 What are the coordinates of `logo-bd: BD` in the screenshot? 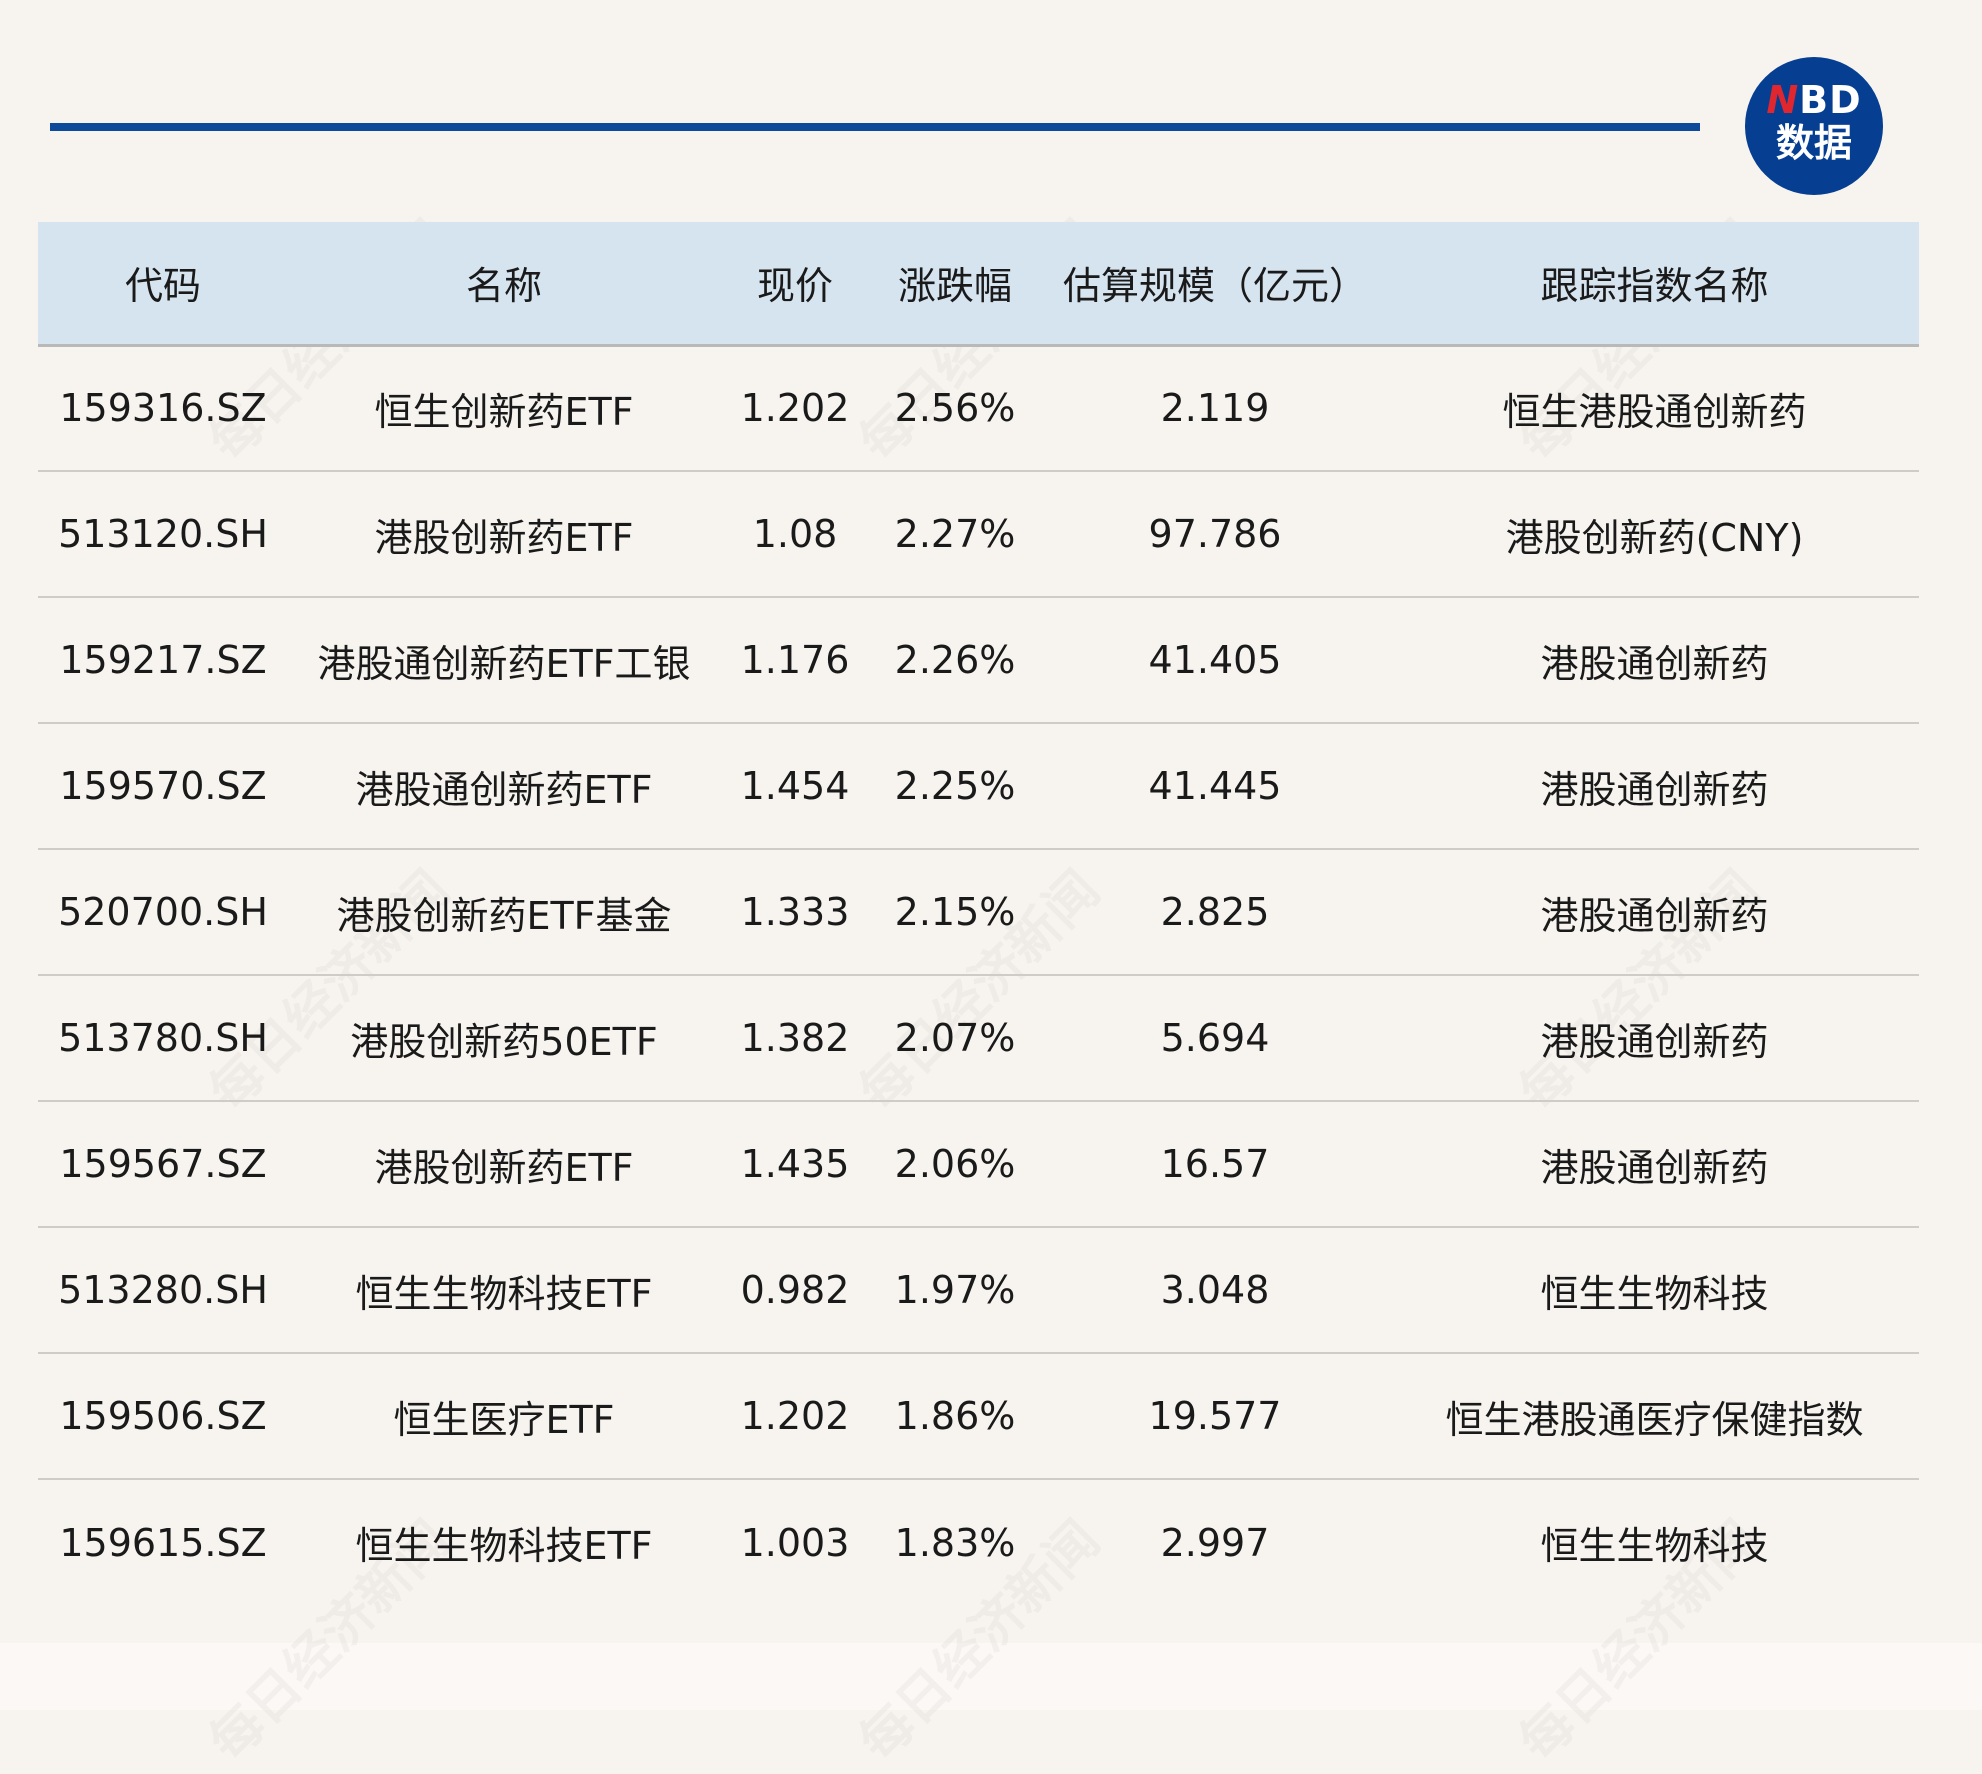 It's located at (1830, 100).